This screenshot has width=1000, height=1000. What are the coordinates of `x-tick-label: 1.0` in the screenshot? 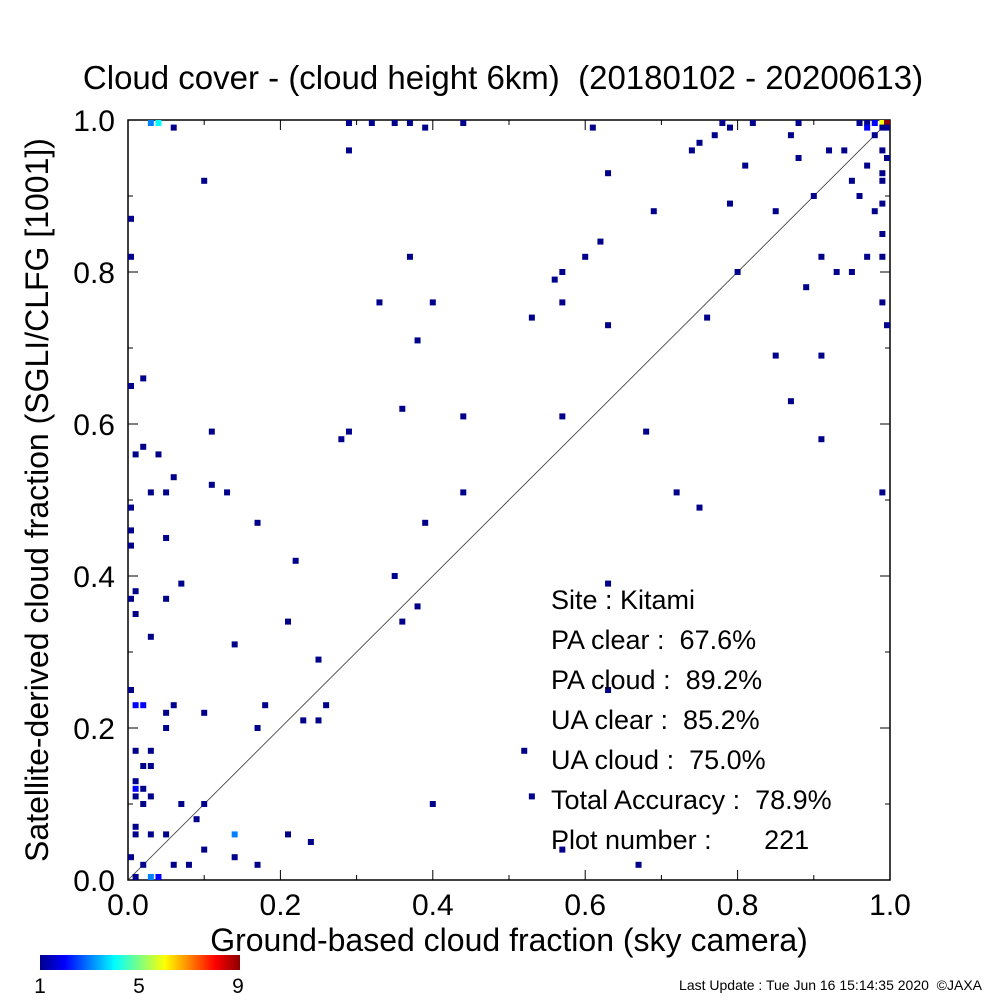 It's located at (890, 905).